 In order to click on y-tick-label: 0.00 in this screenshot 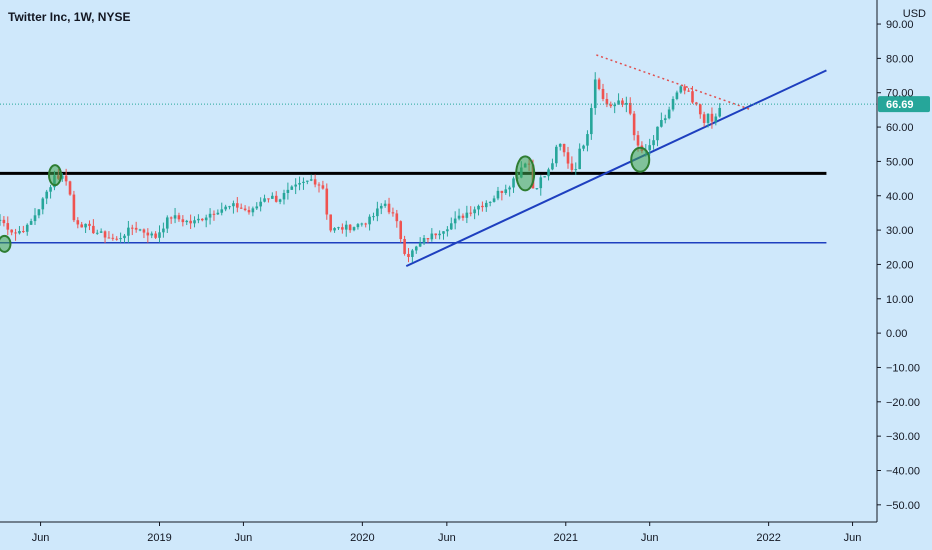, I will do `click(896, 334)`.